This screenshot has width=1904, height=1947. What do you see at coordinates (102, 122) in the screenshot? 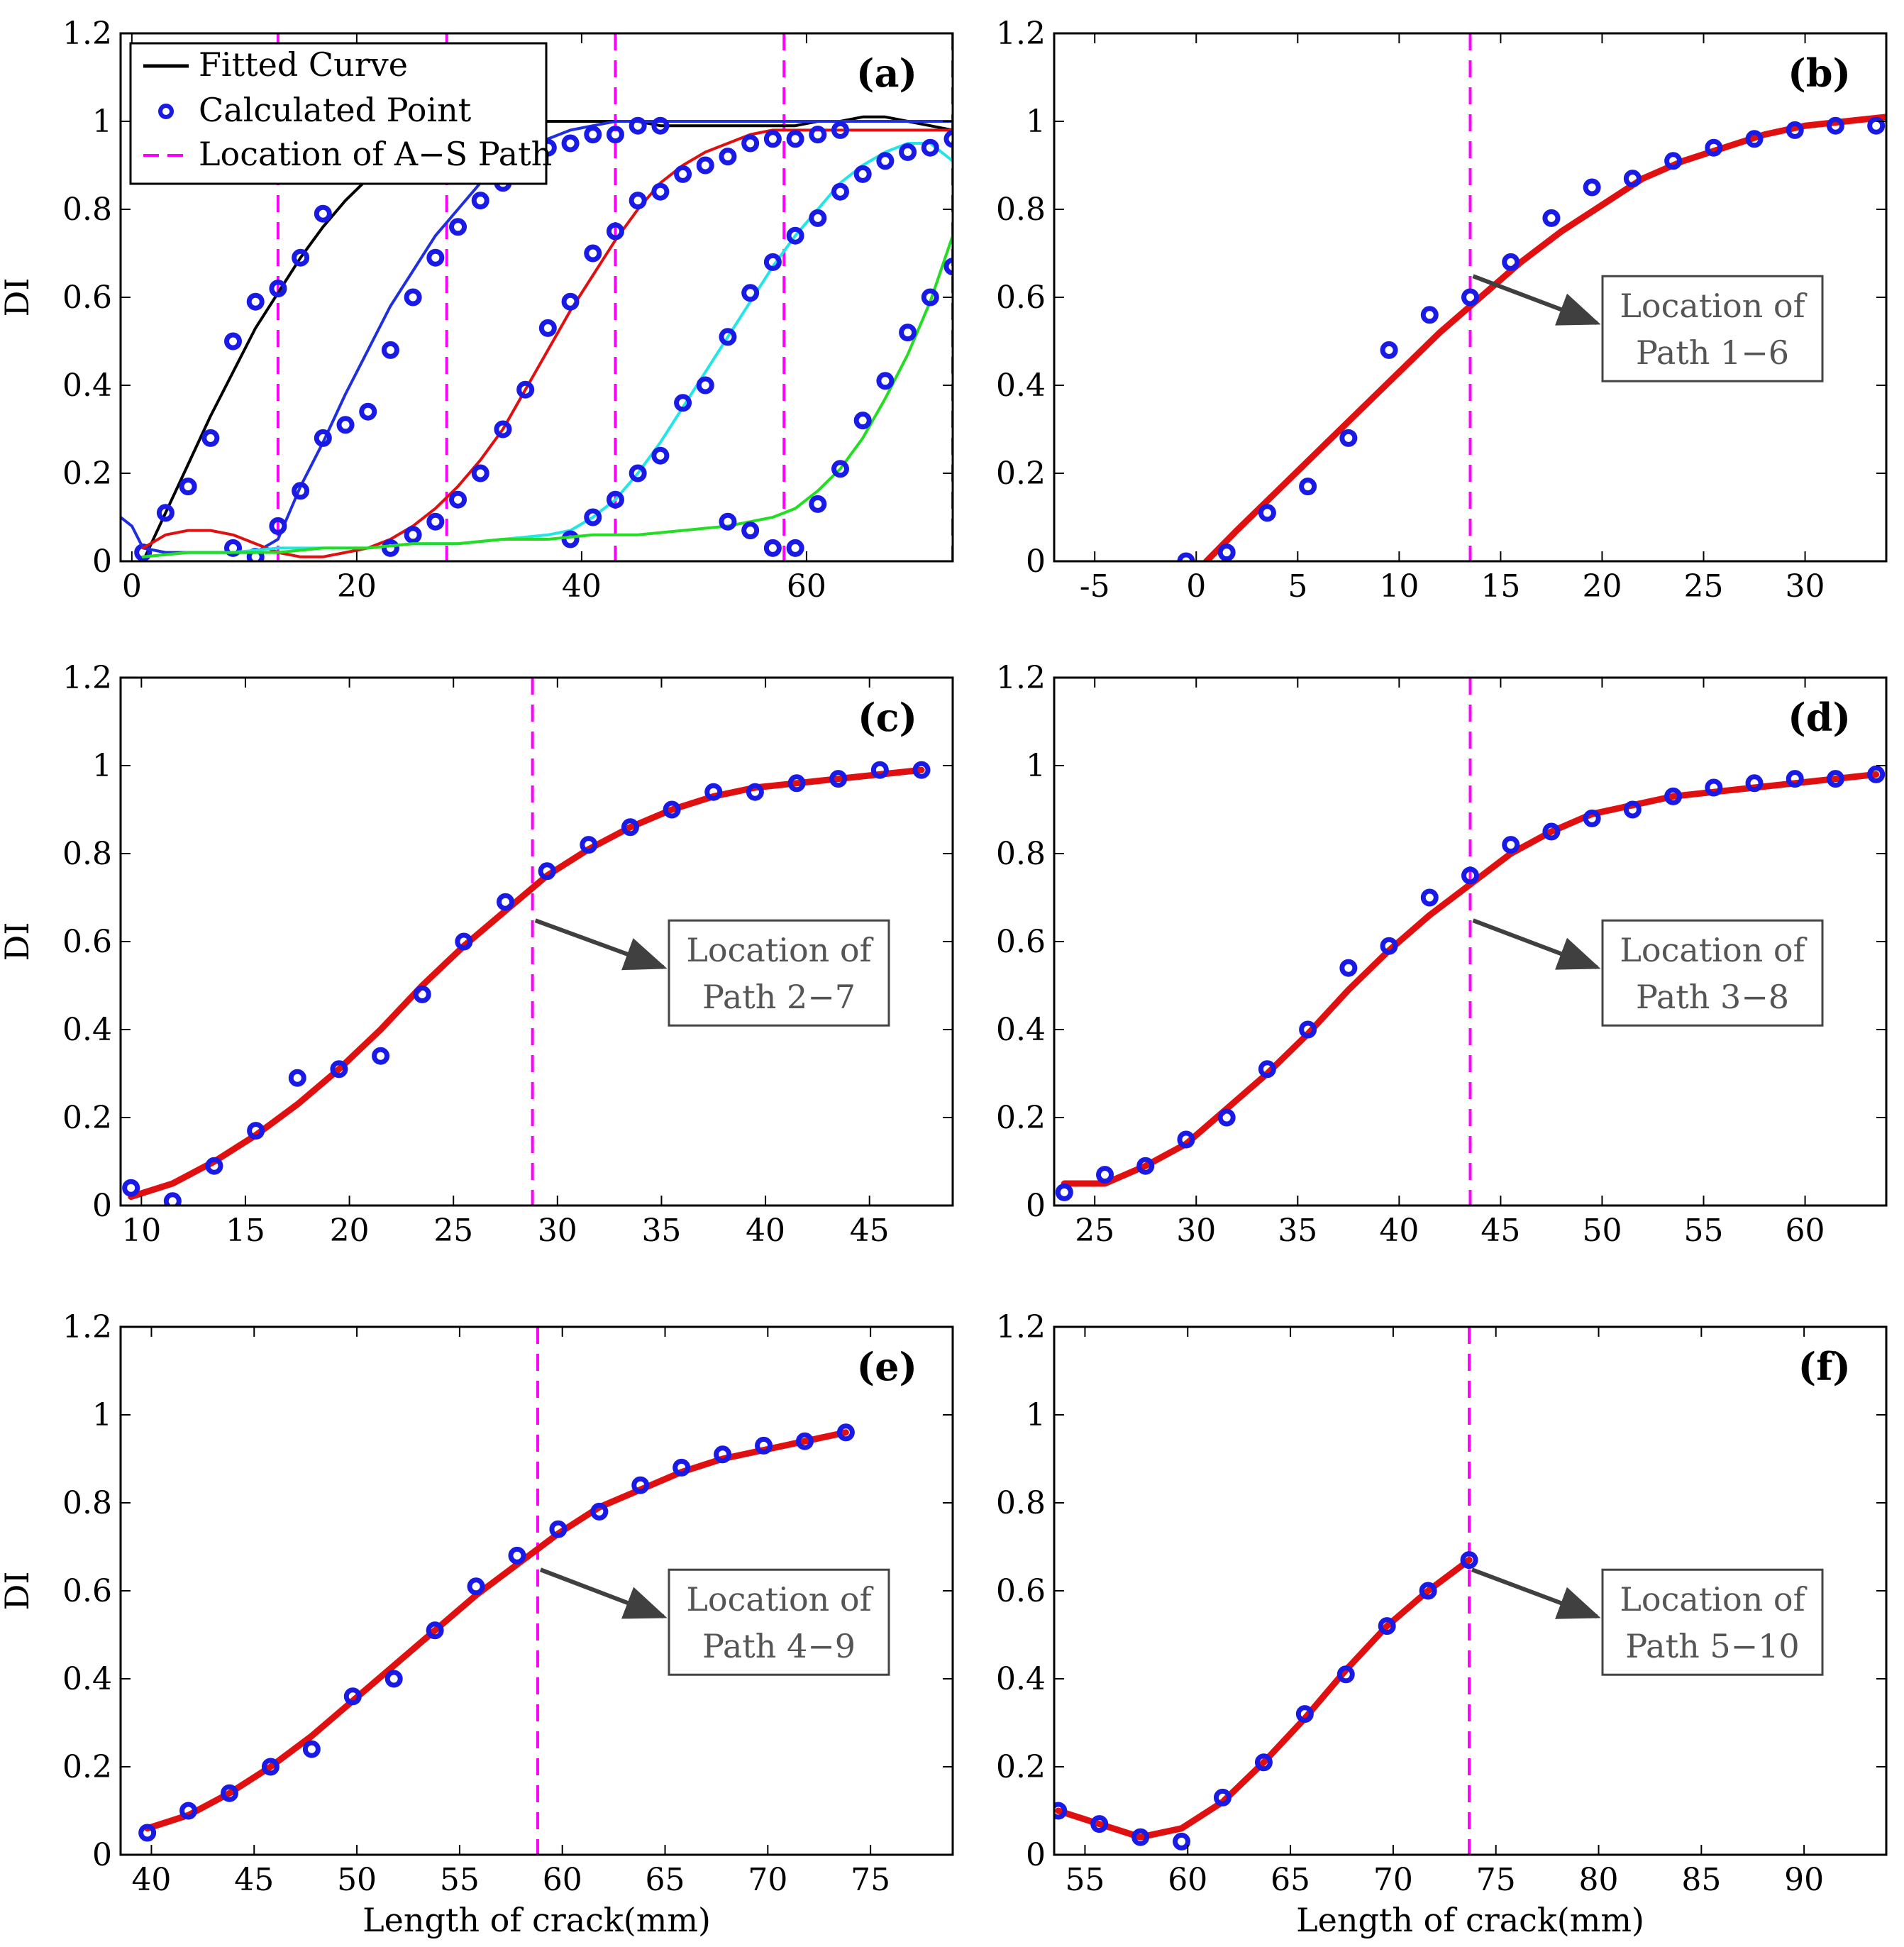
I see `y-tick-label: 1` at bounding box center [102, 122].